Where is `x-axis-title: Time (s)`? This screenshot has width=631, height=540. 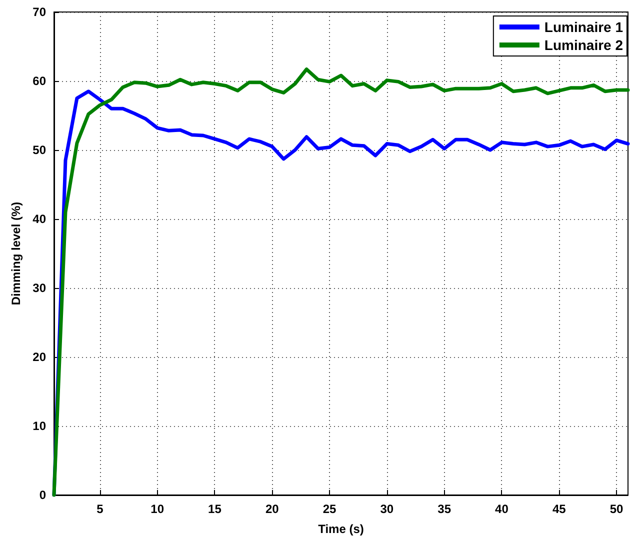
x-axis-title: Time (s) is located at coordinates (341, 529).